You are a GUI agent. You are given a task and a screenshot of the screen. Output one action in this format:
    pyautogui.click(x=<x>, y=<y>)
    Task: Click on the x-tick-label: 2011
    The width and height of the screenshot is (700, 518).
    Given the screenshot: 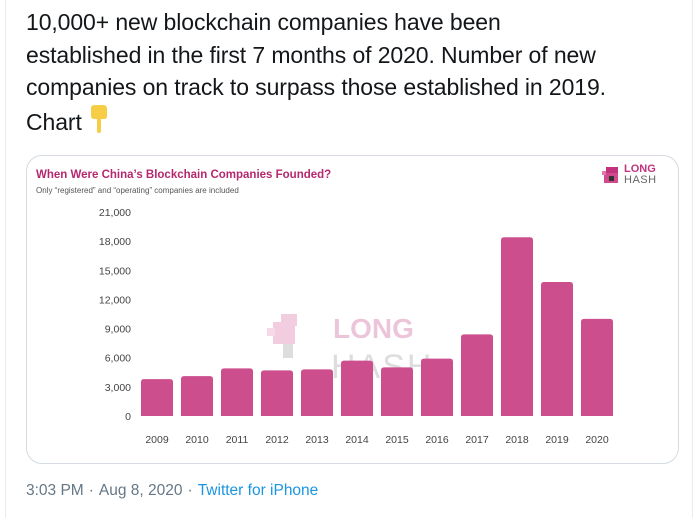 What is the action you would take?
    pyautogui.click(x=237, y=440)
    